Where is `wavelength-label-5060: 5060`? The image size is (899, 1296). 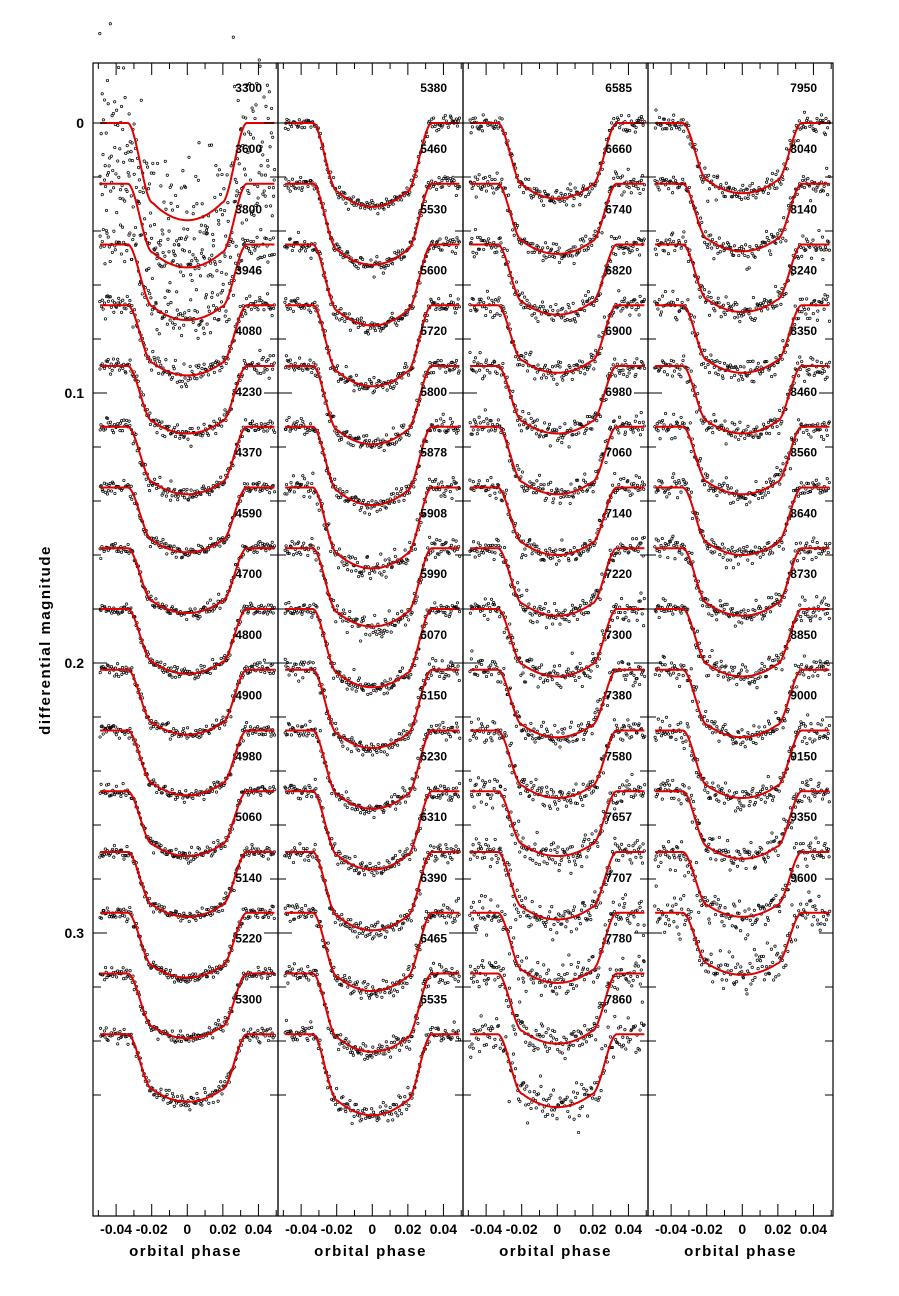
wavelength-label-5060: 5060 is located at coordinates (248, 817).